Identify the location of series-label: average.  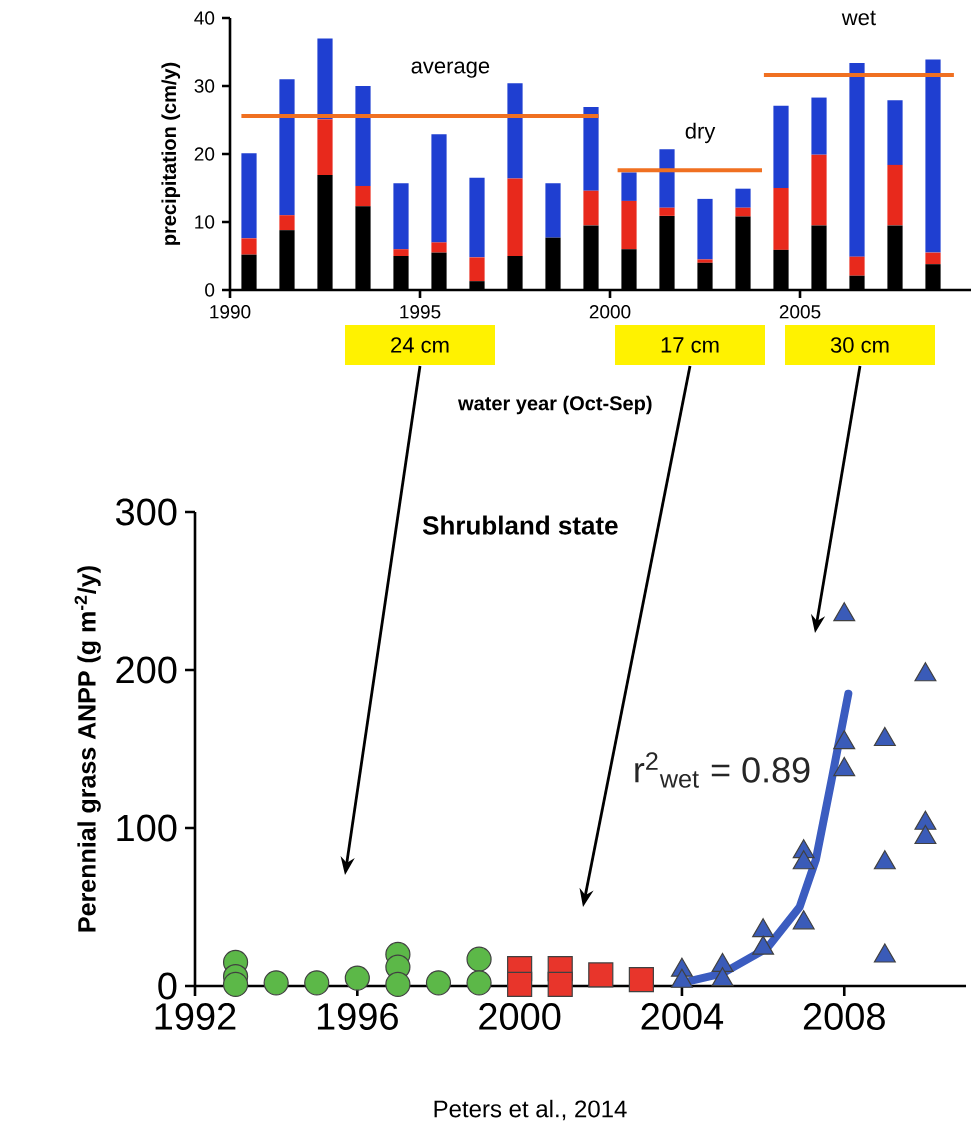
(450, 69).